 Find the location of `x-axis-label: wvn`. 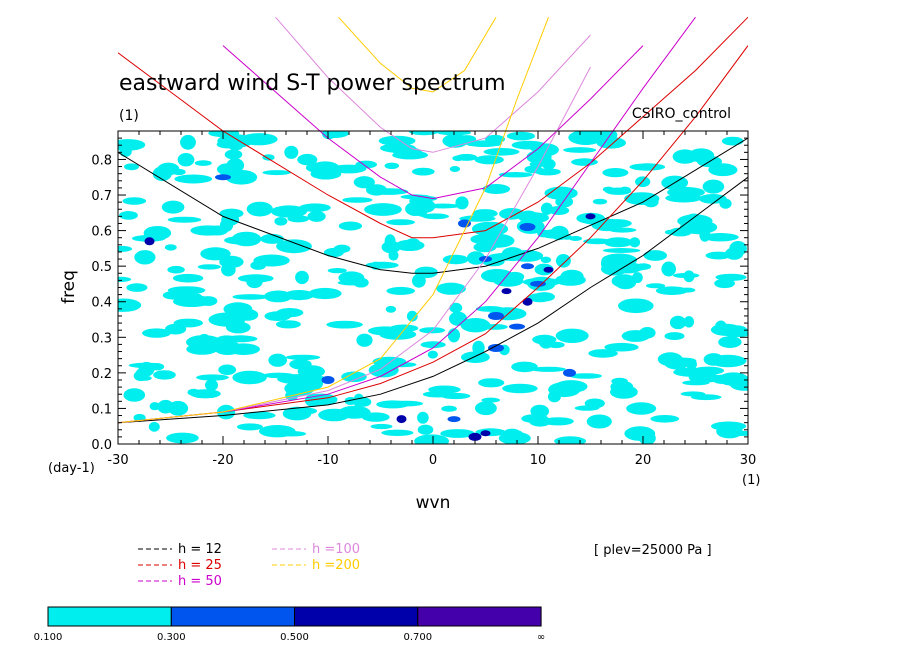

x-axis-label: wvn is located at coordinates (433, 503).